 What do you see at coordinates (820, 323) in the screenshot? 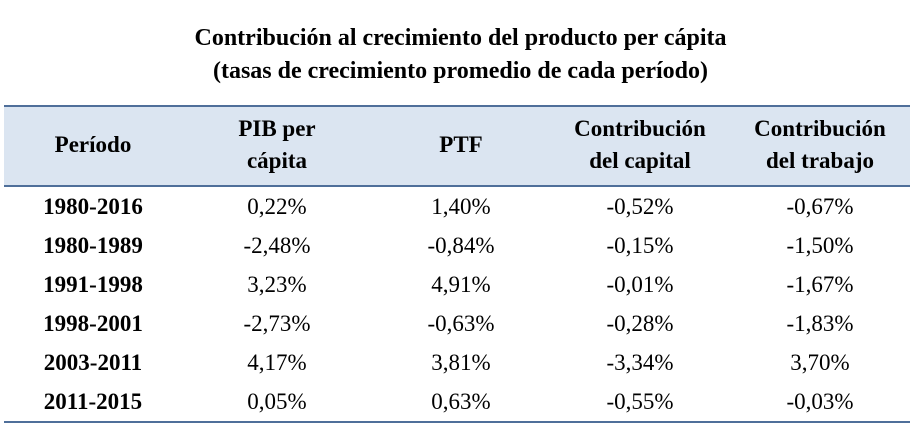
I see `trabajo-cell: -1,83%` at bounding box center [820, 323].